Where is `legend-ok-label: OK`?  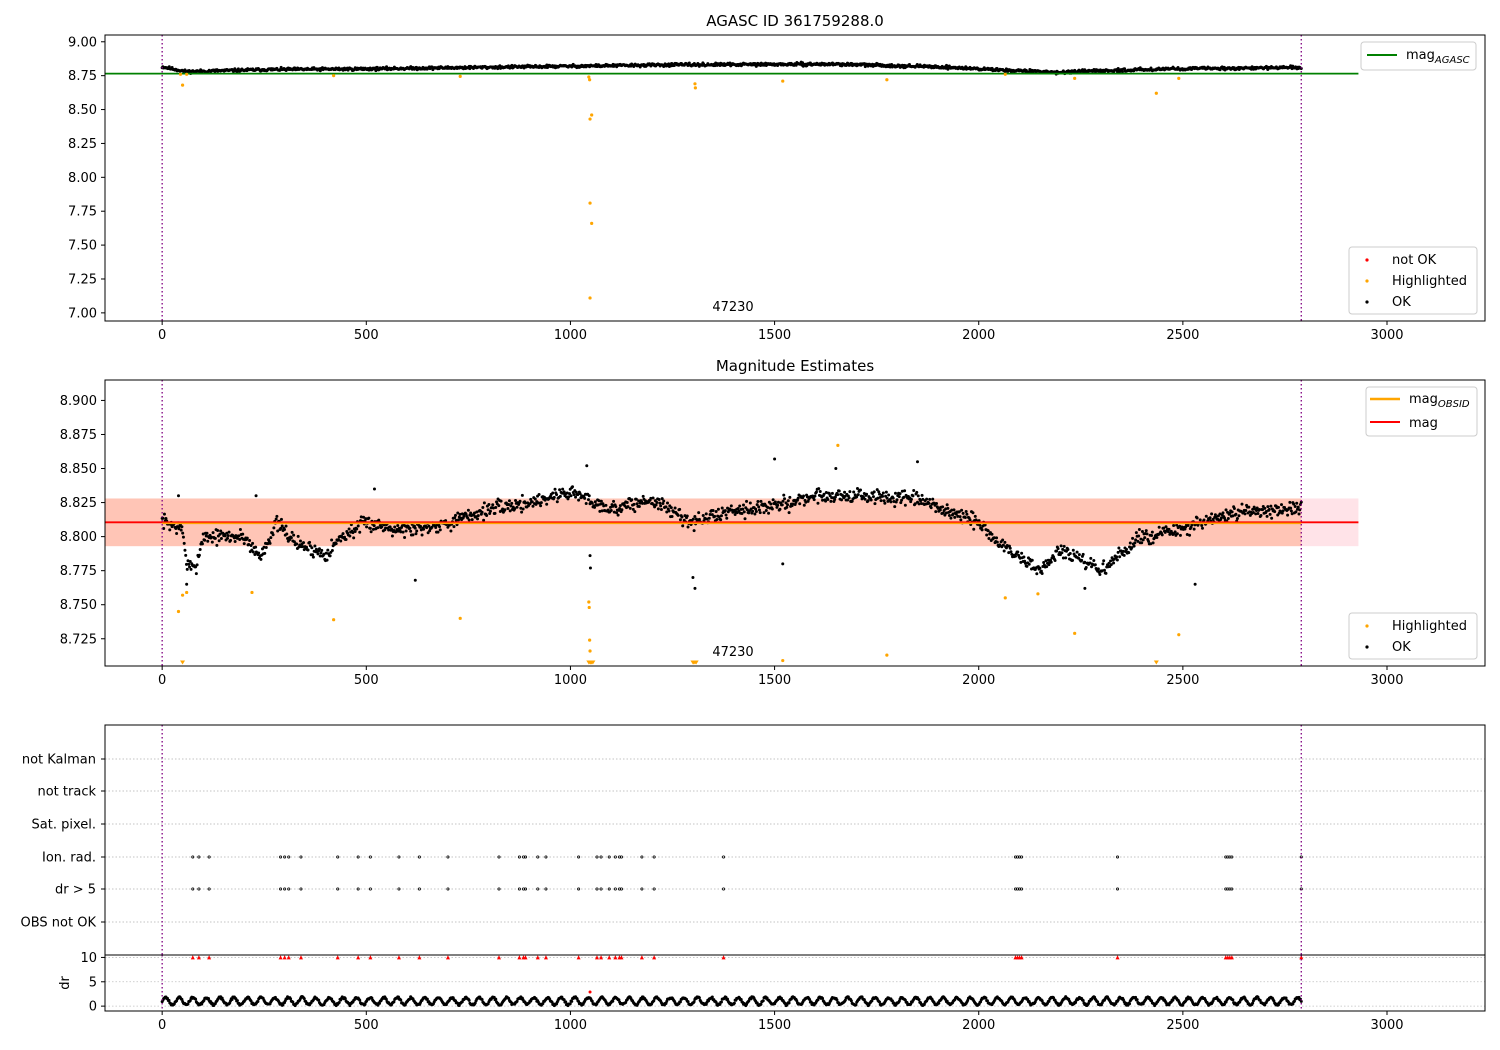
legend-ok-label: OK is located at coordinates (1401, 302).